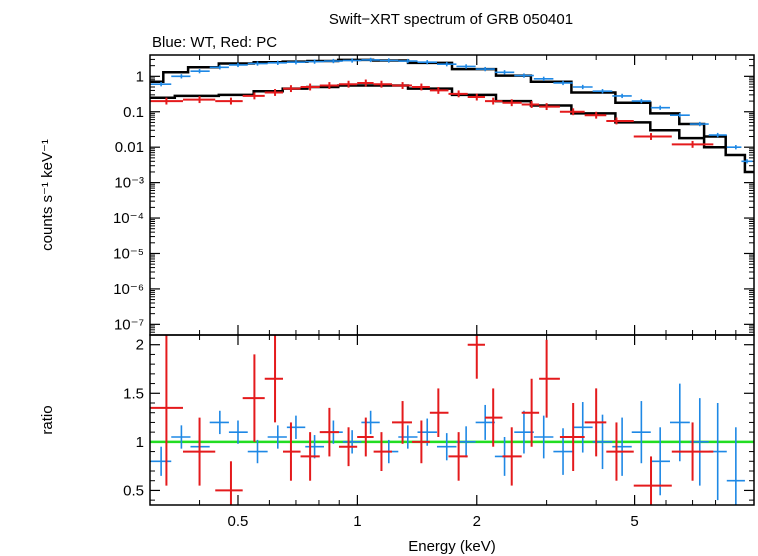 The width and height of the screenshot is (758, 556). What do you see at coordinates (128, 289) in the screenshot?
I see `y-tick-label: 10⁻⁶` at bounding box center [128, 289].